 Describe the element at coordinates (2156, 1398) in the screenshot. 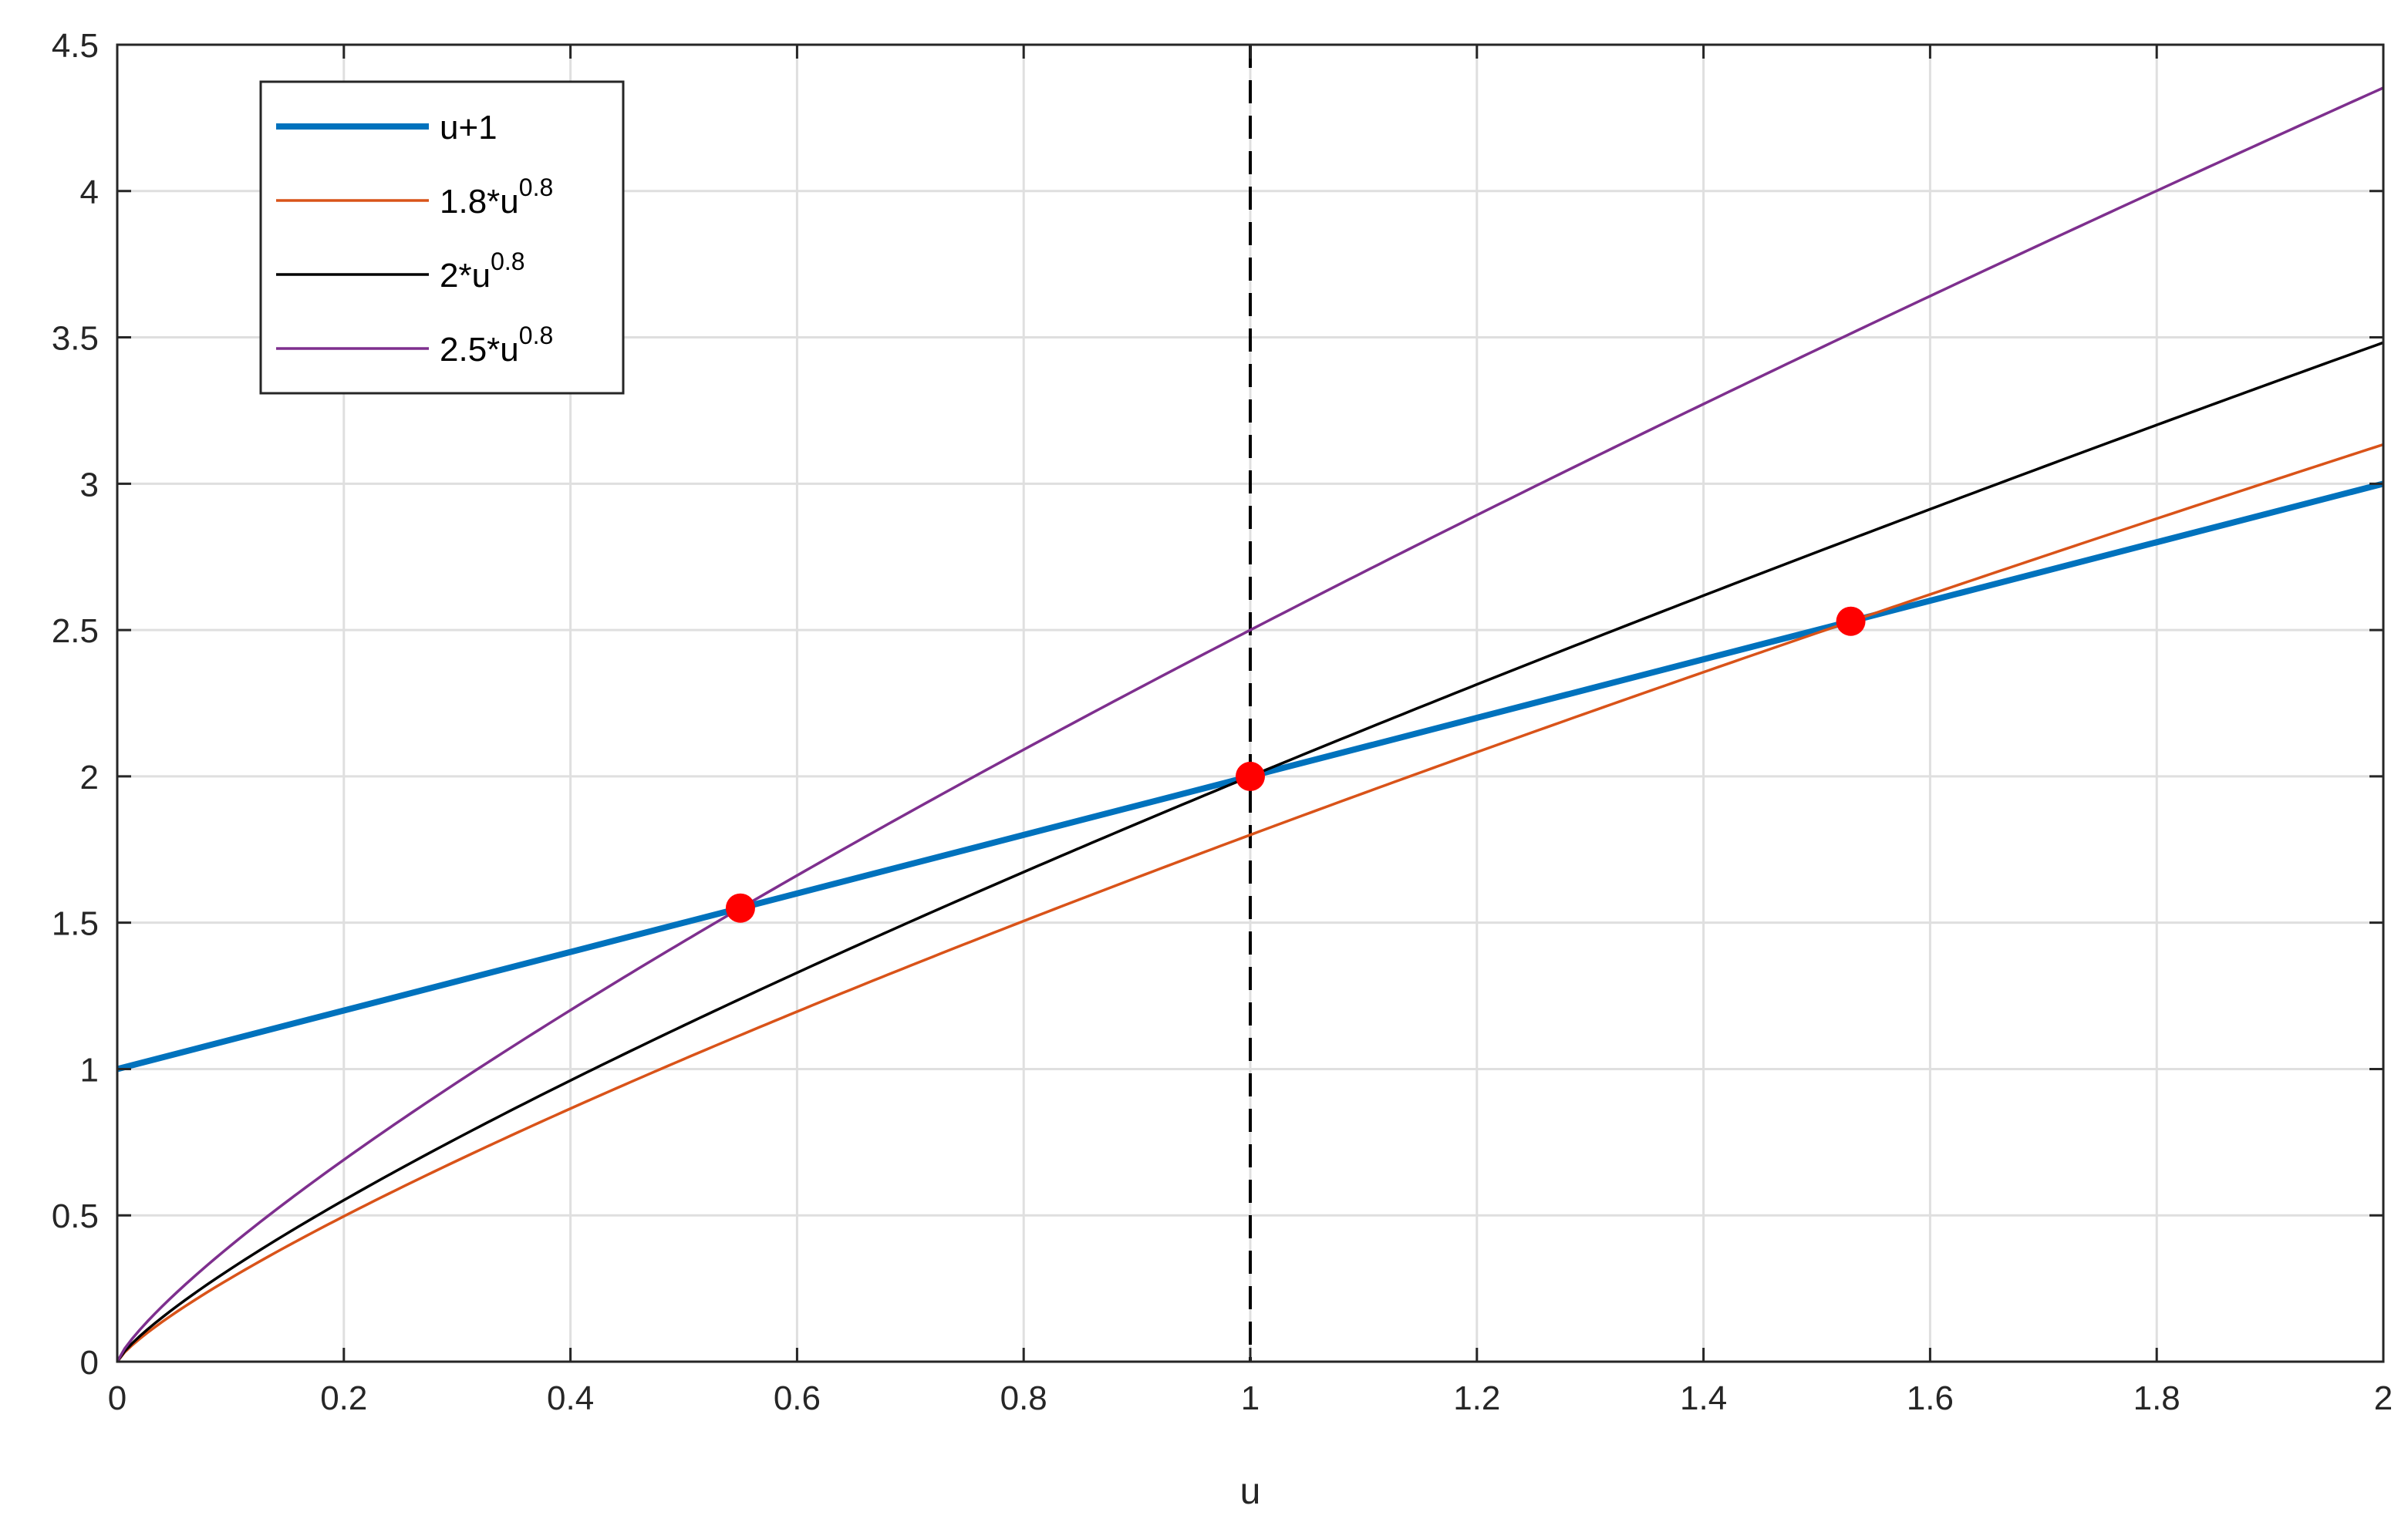

I see `x-tick-label: 1.8` at that location.